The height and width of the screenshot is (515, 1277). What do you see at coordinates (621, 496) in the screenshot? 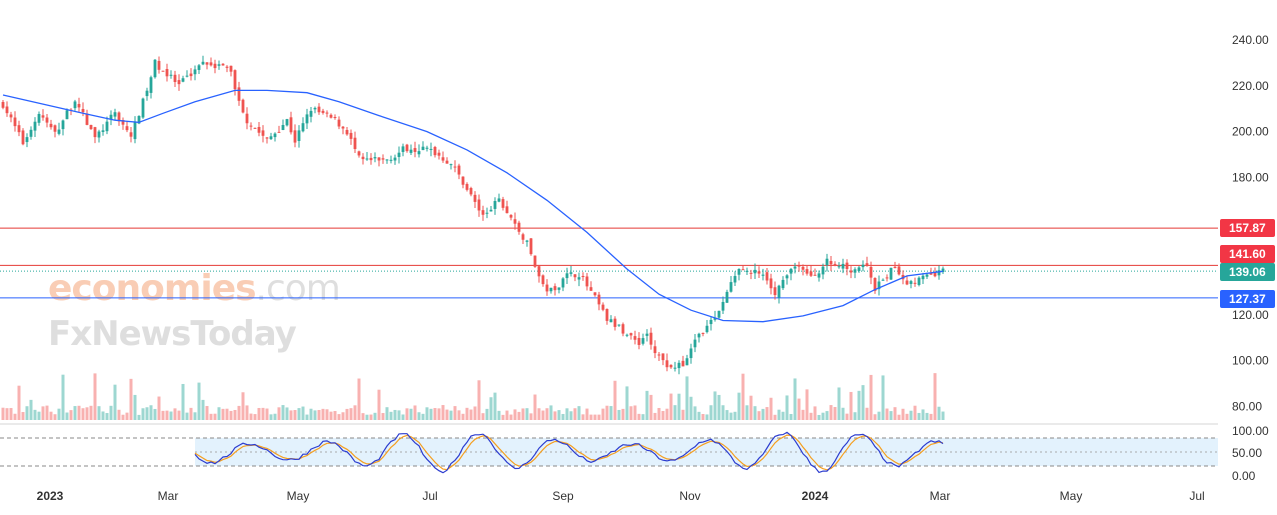
I see `time-axis: 2023 Mar May Jul Sep Nov 2024 Mar May Jul` at bounding box center [621, 496].